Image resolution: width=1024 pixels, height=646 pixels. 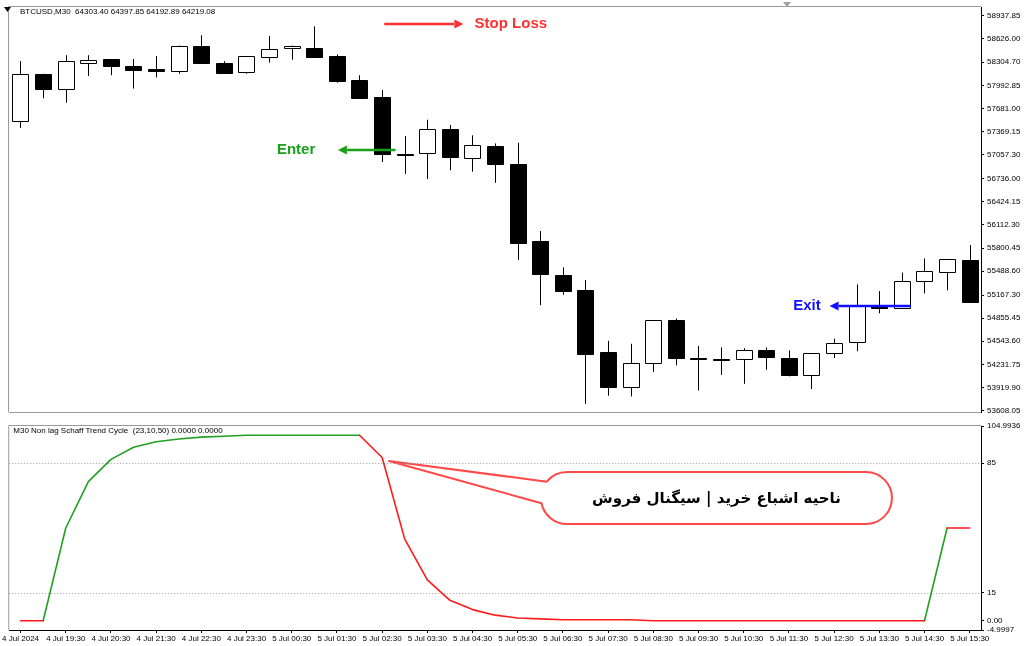 I want to click on y-tick-label: 55167.30, so click(x=1004, y=295).